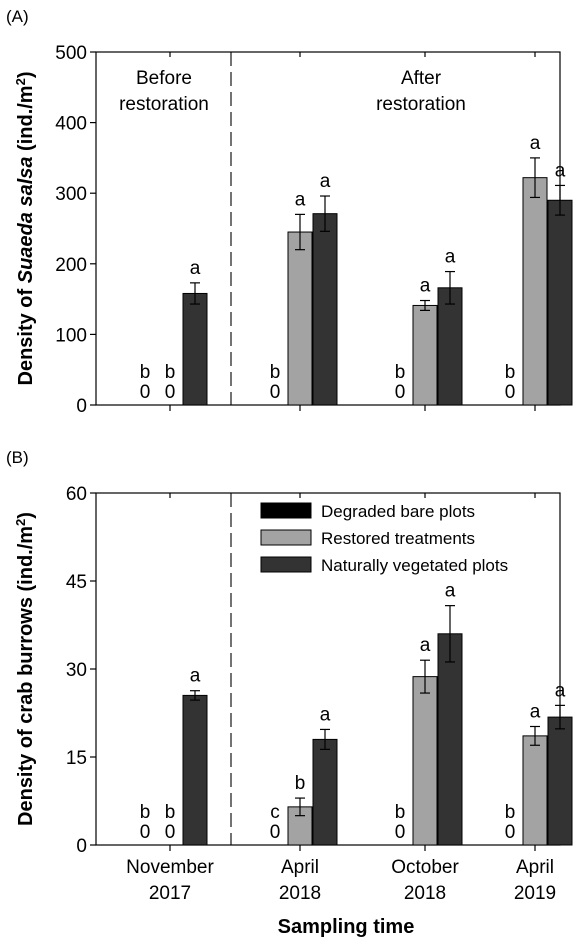  What do you see at coordinates (26, 220) in the screenshot?
I see `y-axis-label-part: Suaeda salsa` at bounding box center [26, 220].